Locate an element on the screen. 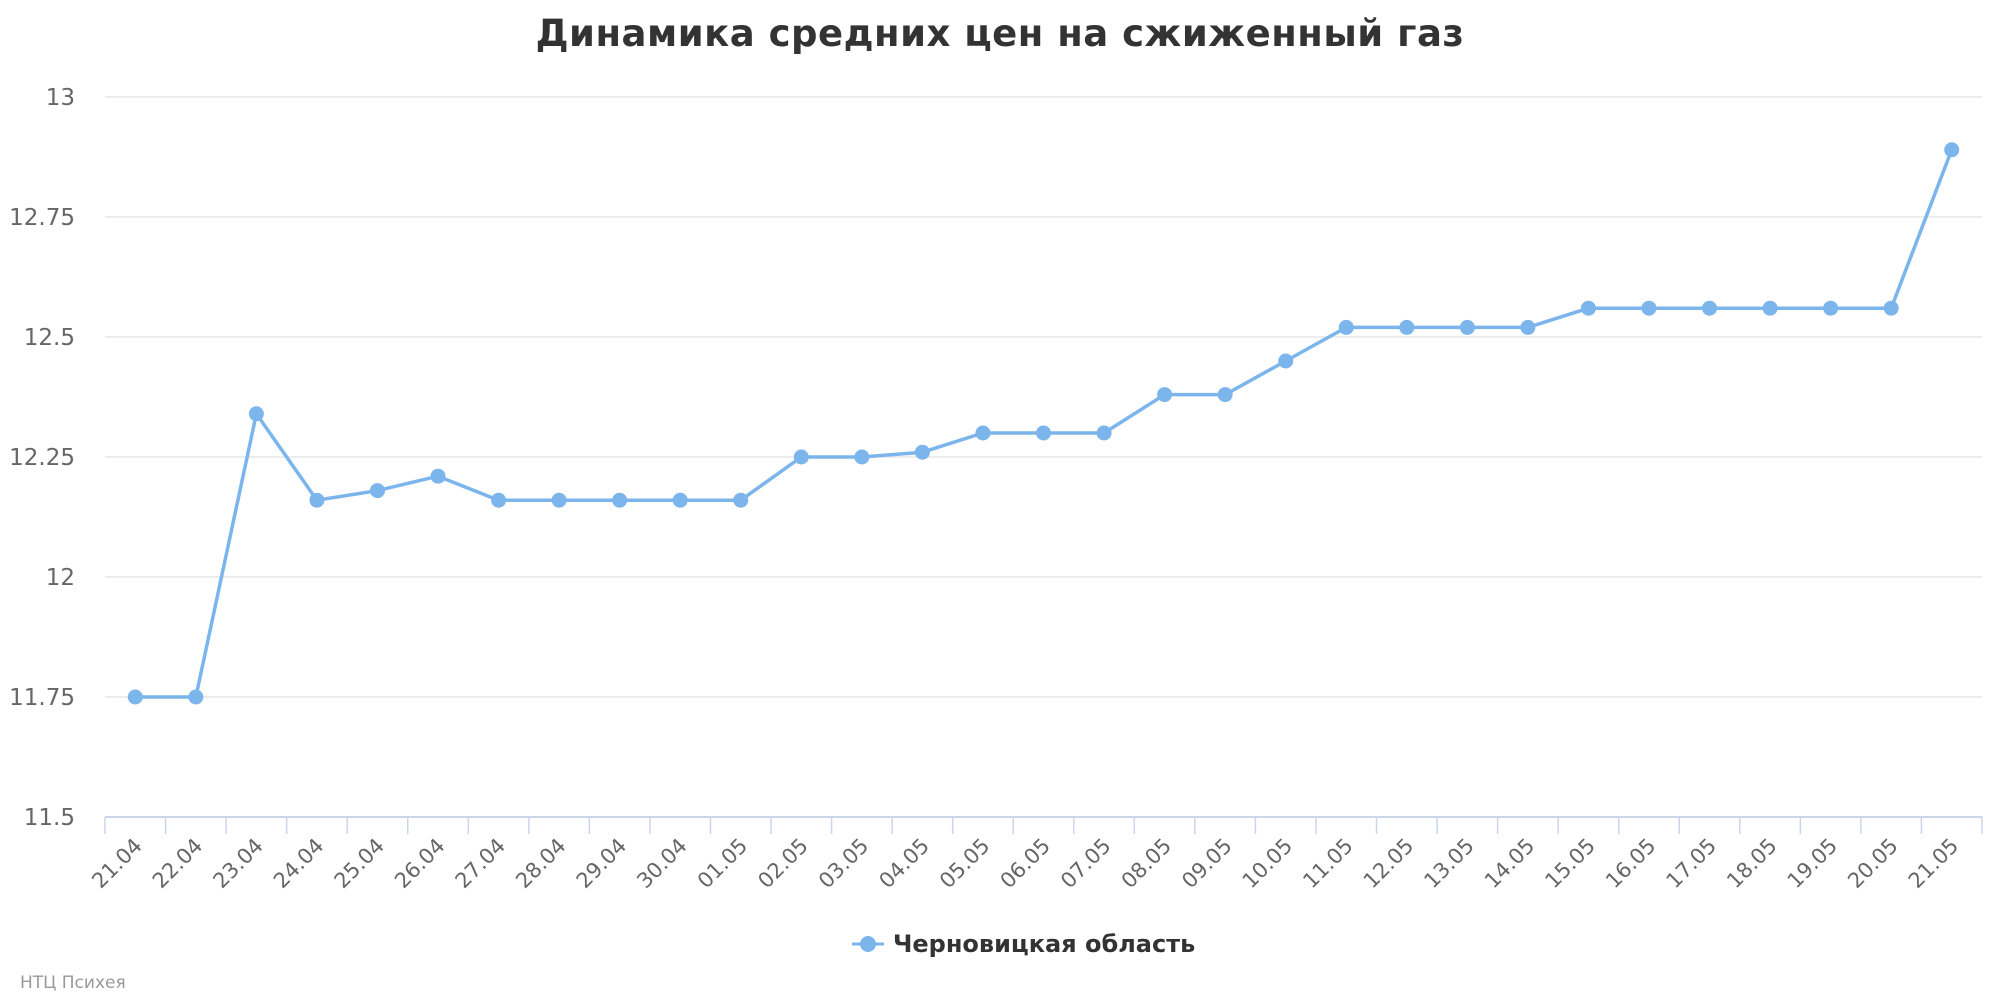 This screenshot has width=2000, height=1000. x-tick-label: 29.04 is located at coordinates (601, 863).